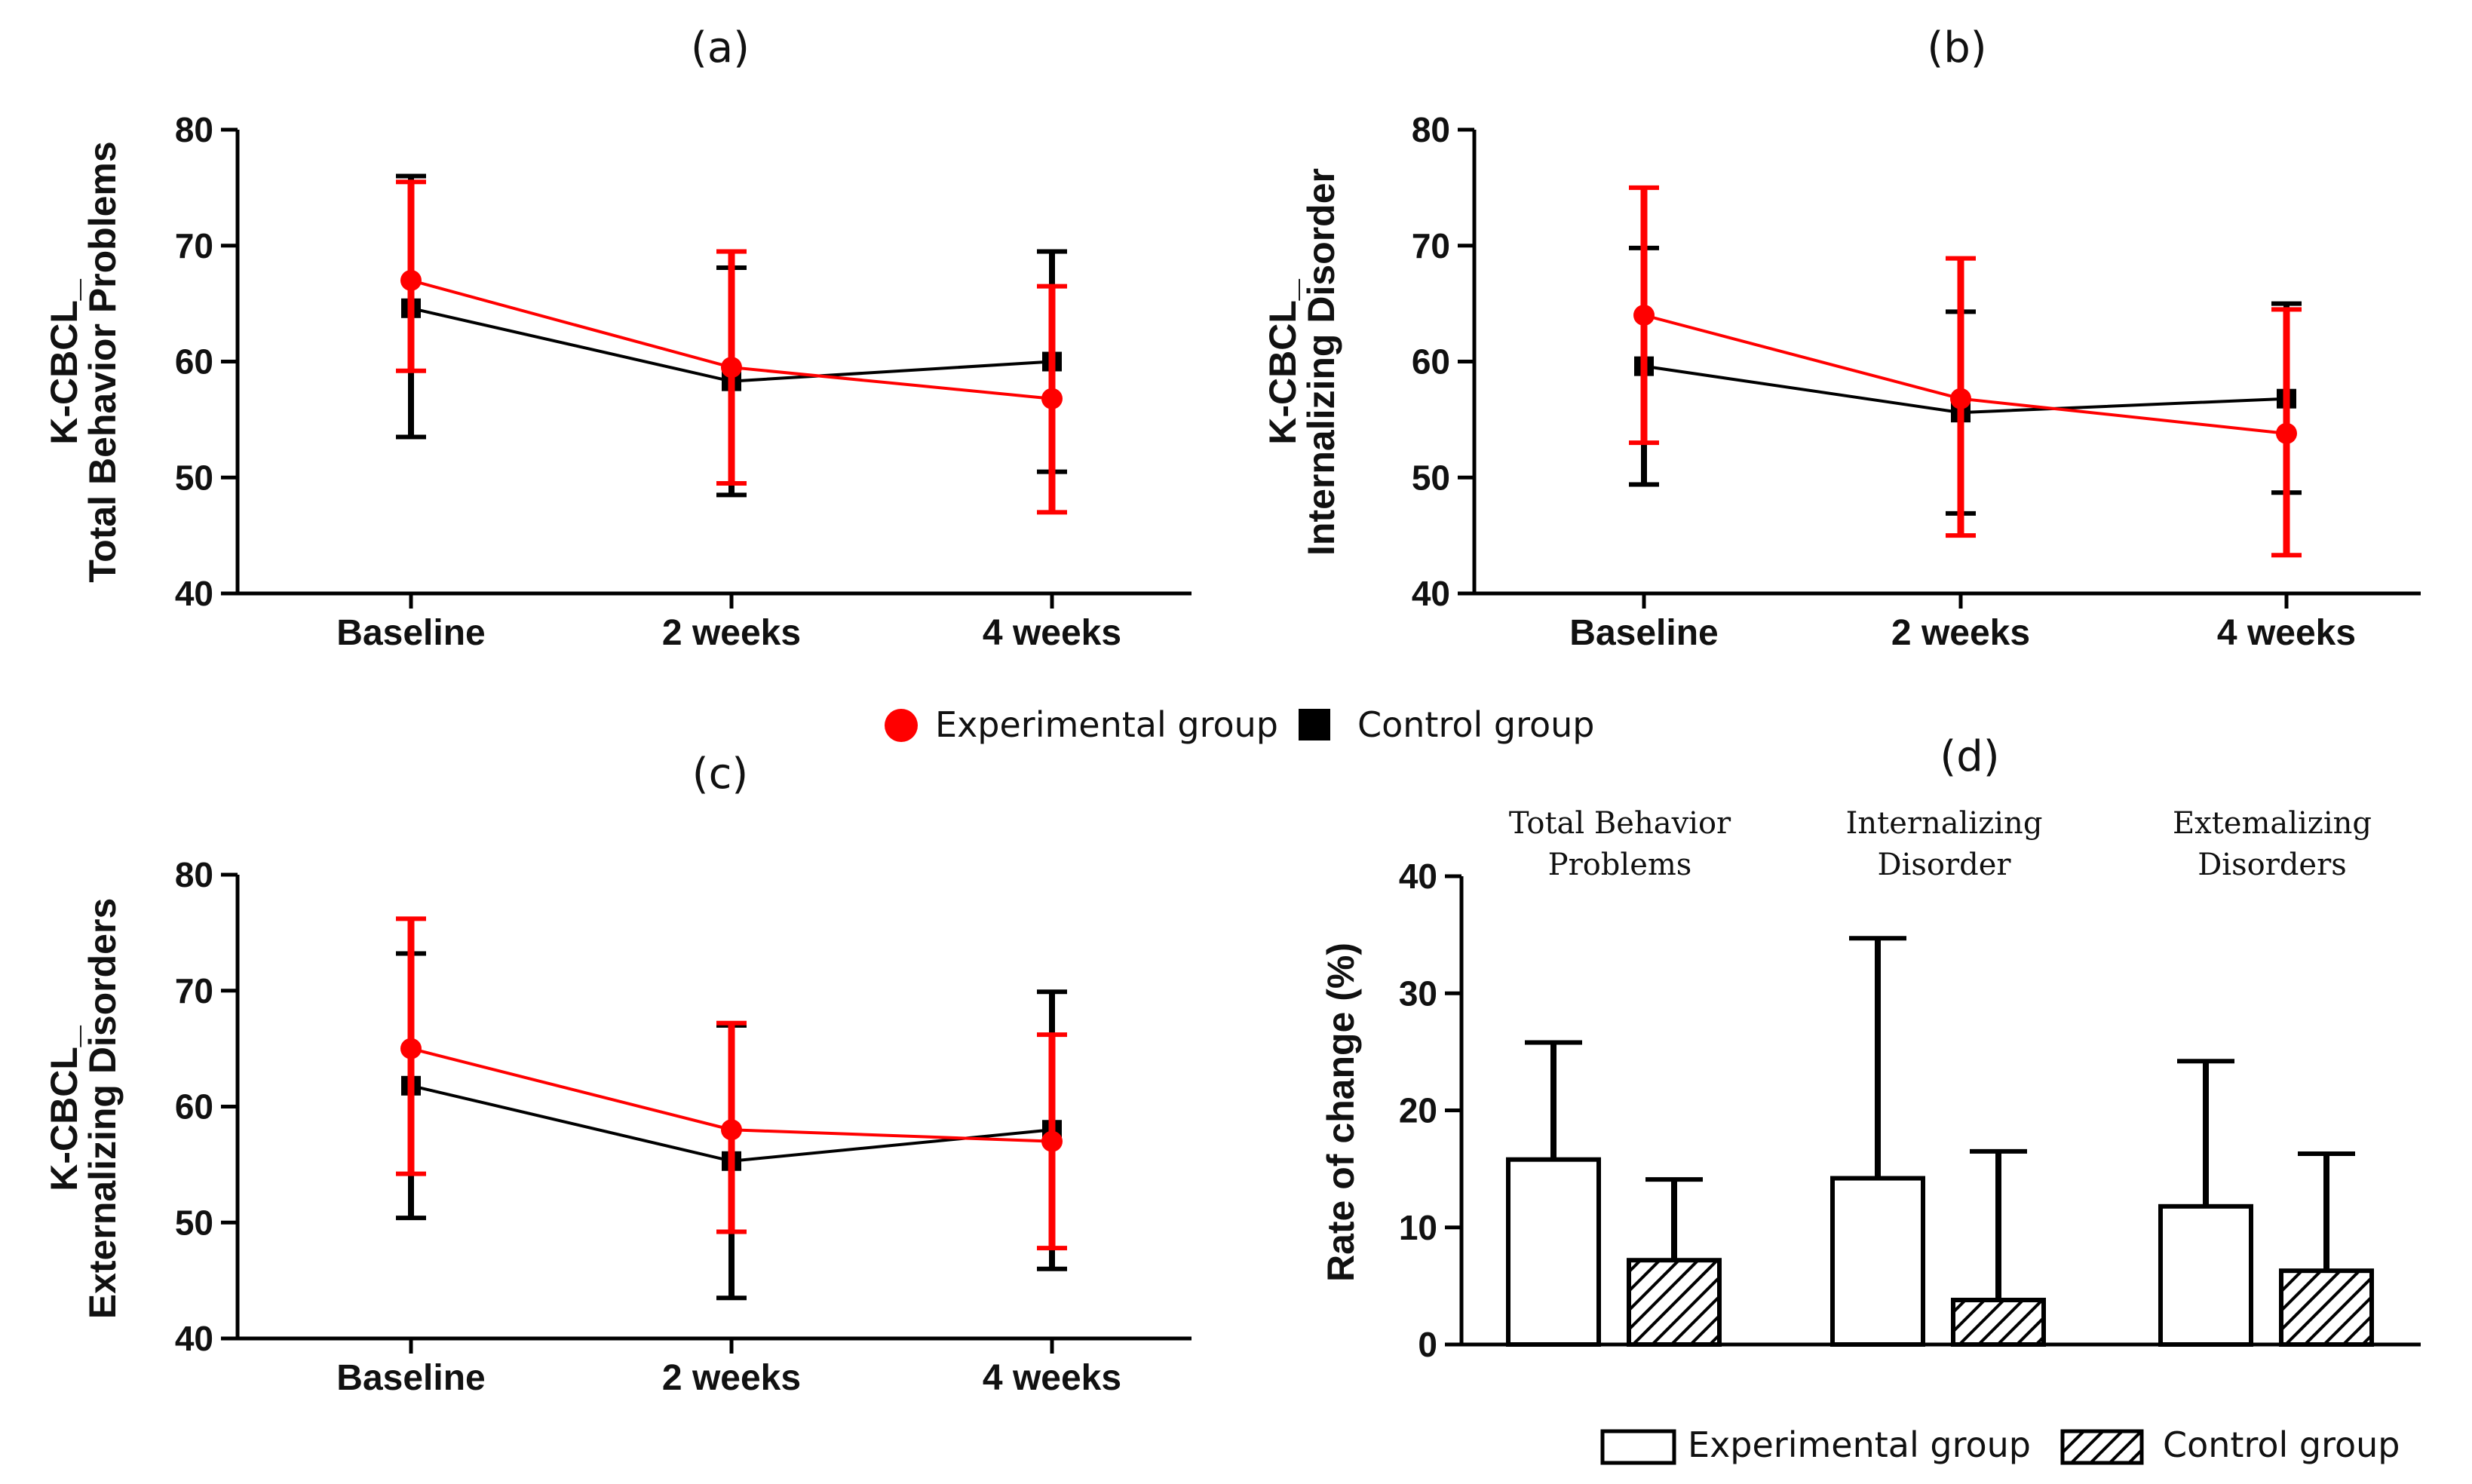 This screenshot has width=2472, height=1484. Describe the element at coordinates (1314, 724) in the screenshot. I see `legend-control-marker` at that location.